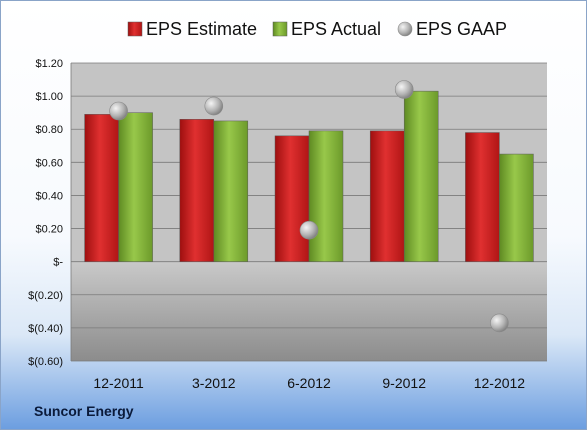 Image resolution: width=587 pixels, height=431 pixels. What do you see at coordinates (405, 29) in the screenshot?
I see `legend-marker-icon` at bounding box center [405, 29].